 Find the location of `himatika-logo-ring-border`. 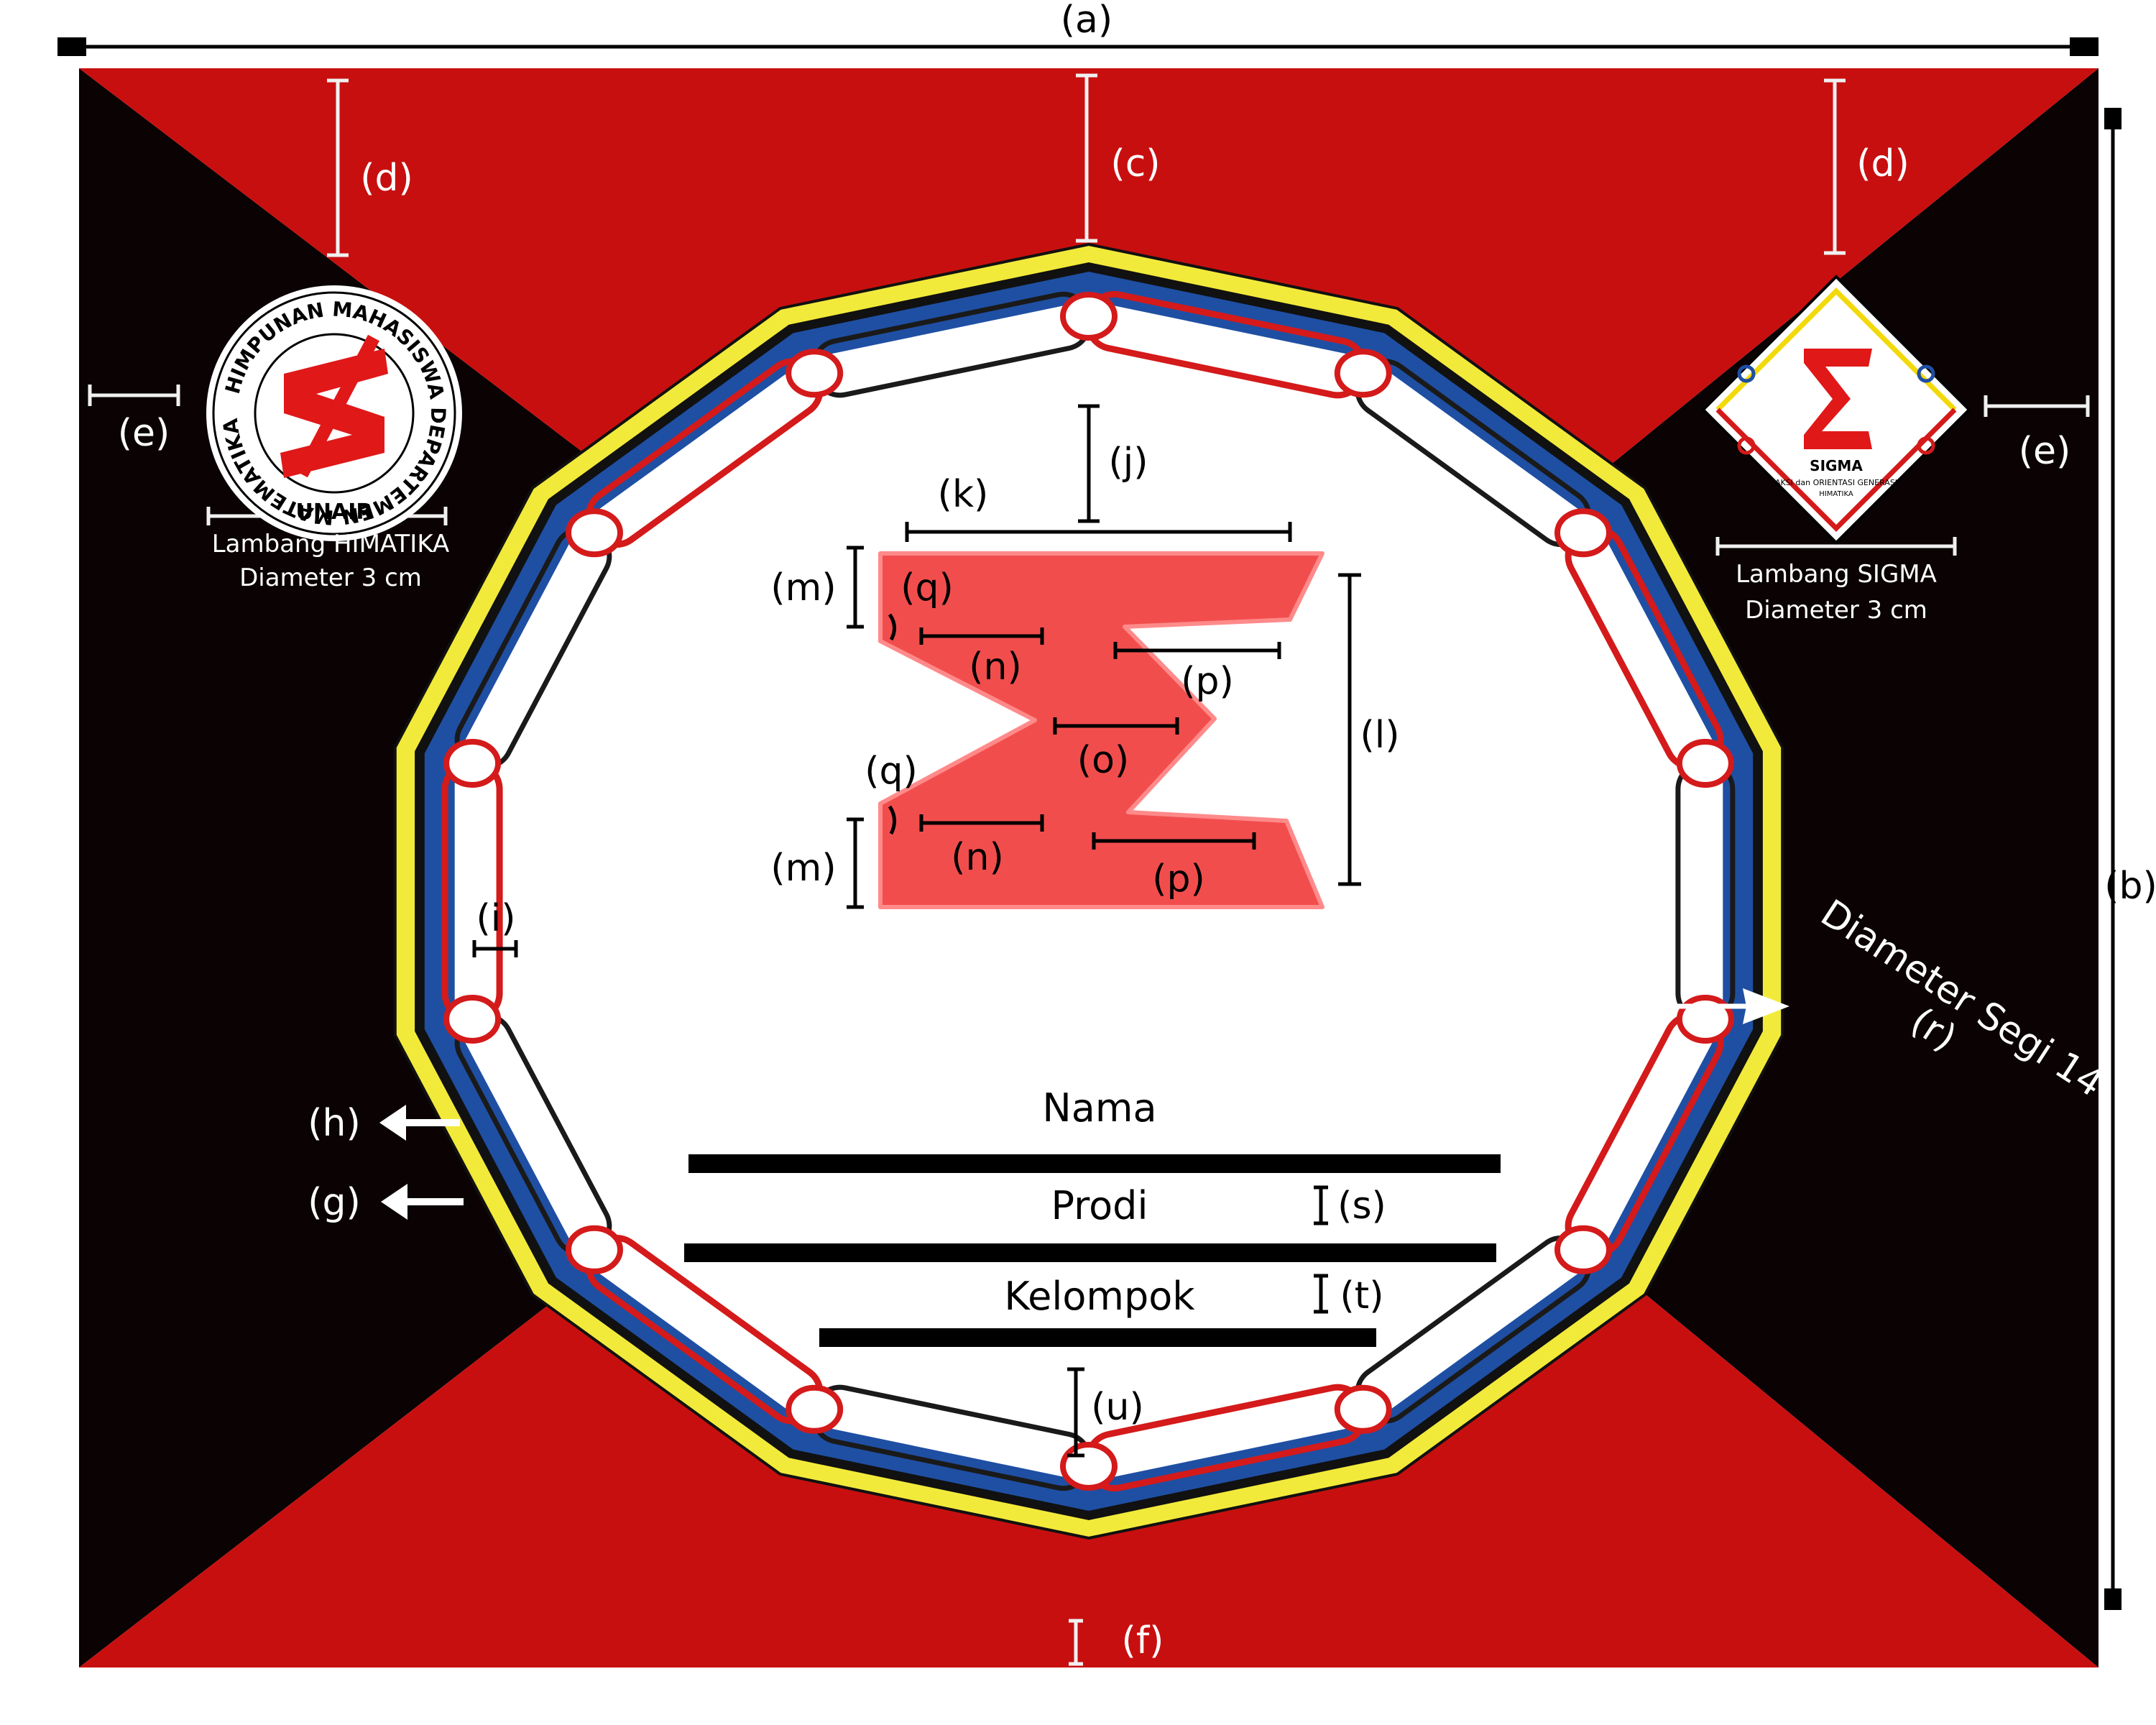

himatika-logo-ring-border is located at coordinates (334, 413).